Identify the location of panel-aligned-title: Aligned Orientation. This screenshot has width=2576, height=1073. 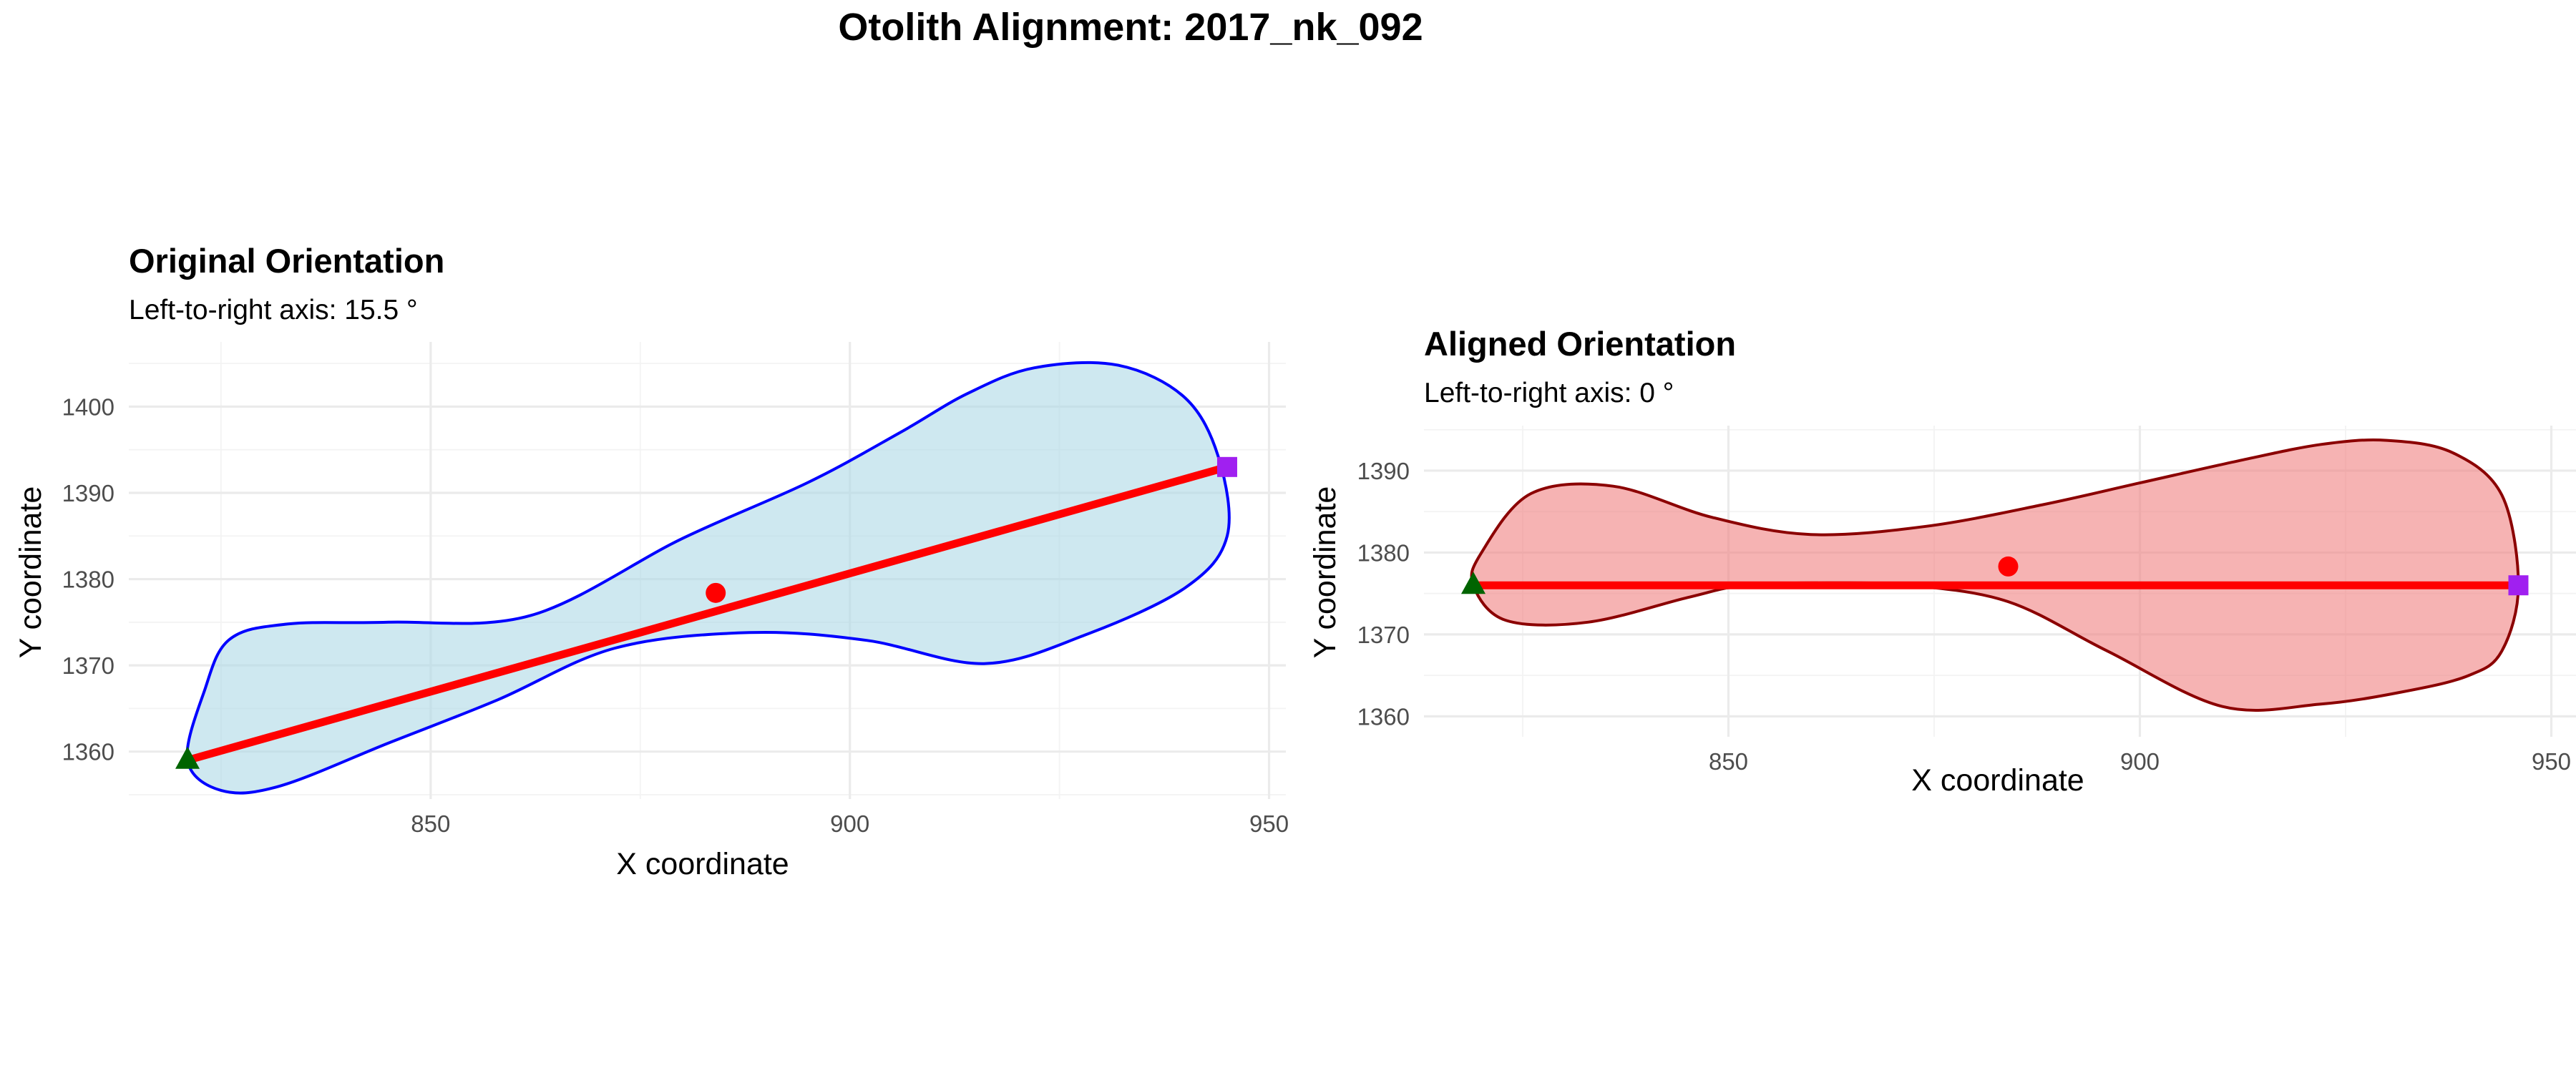
(1580, 344).